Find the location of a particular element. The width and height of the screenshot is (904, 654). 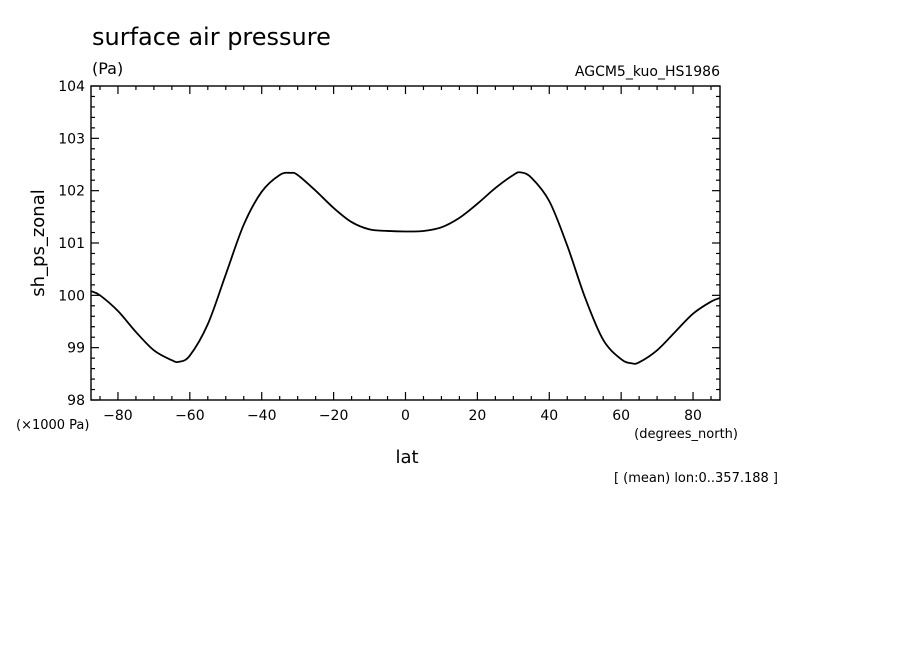

x-tick-label: 80 is located at coordinates (693, 416).